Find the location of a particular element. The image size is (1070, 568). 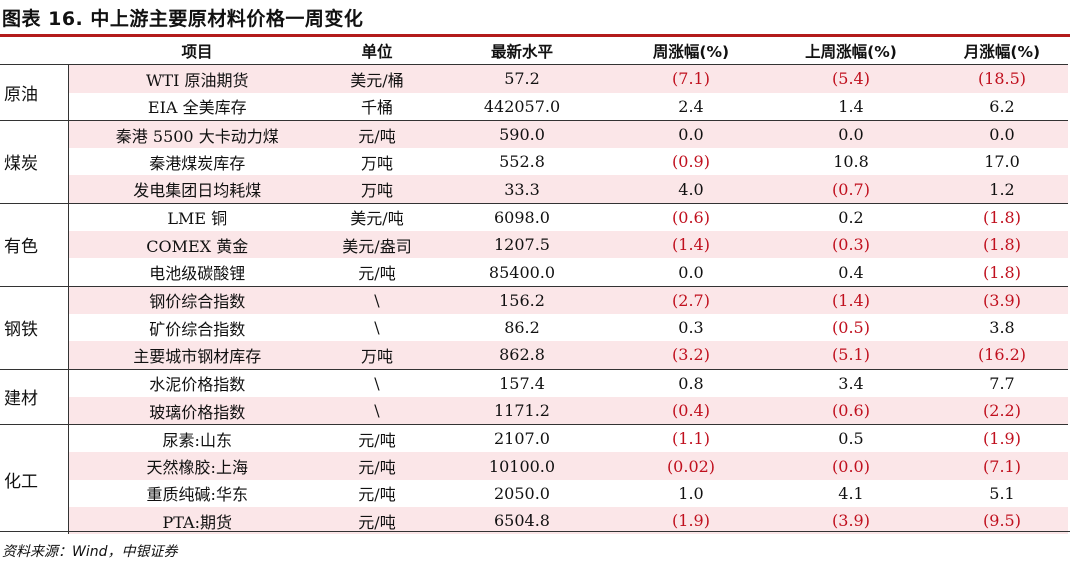

latest-cell: 862.8 is located at coordinates (522, 355).